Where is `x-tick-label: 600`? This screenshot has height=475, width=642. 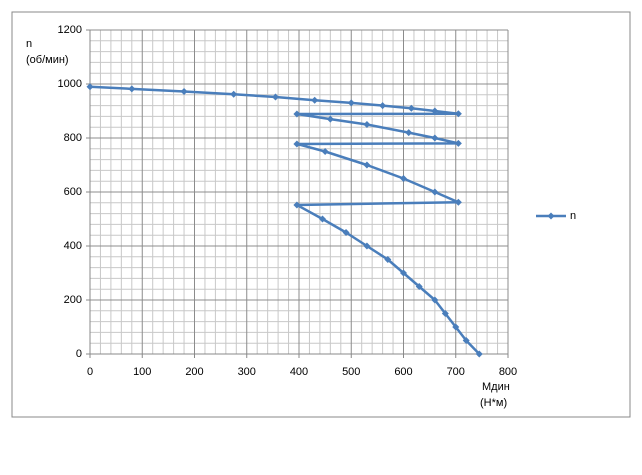
x-tick-label: 600 is located at coordinates (403, 372).